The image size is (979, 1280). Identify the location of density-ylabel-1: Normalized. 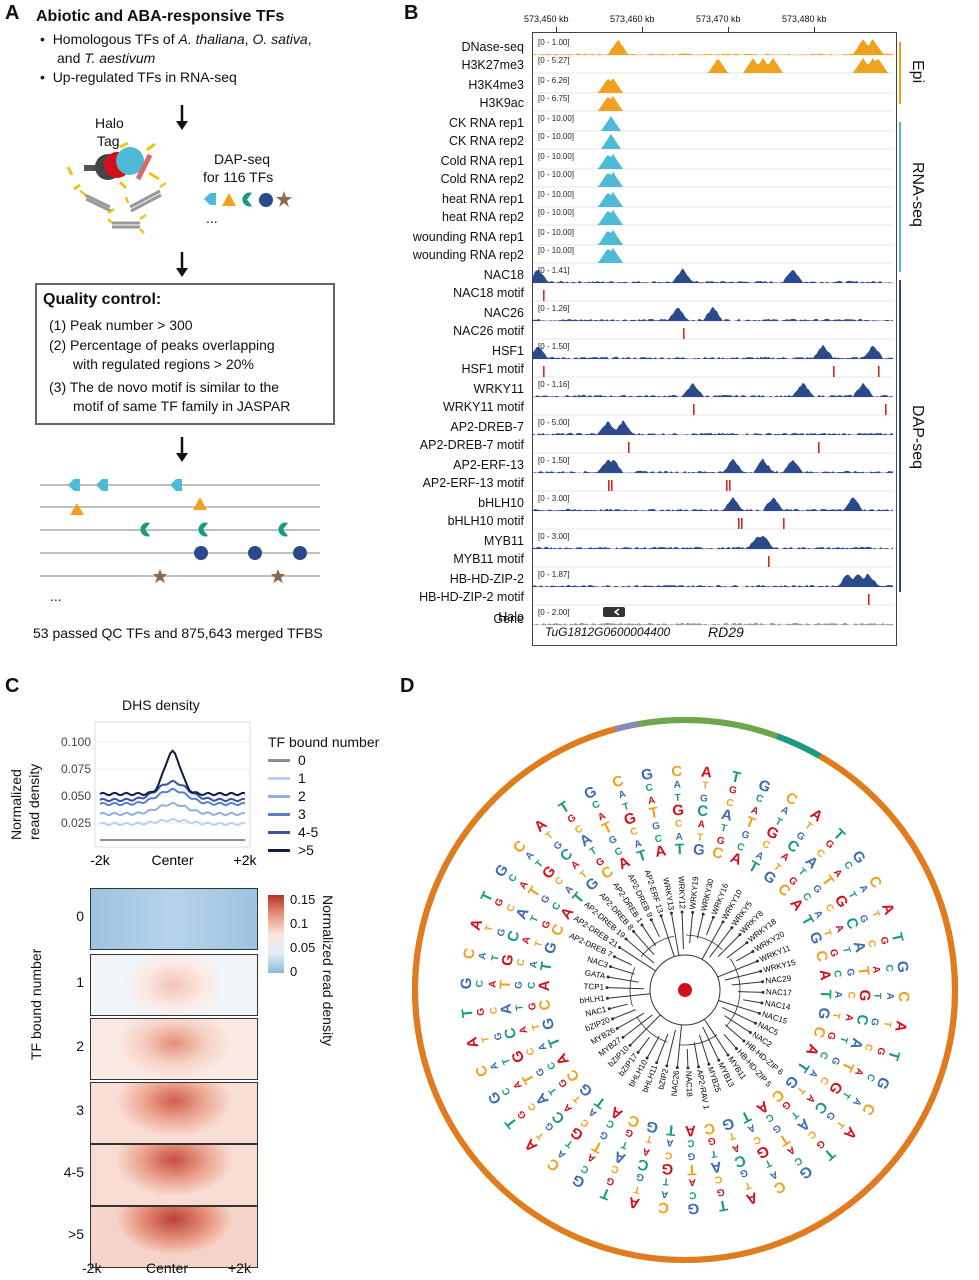
(16, 804).